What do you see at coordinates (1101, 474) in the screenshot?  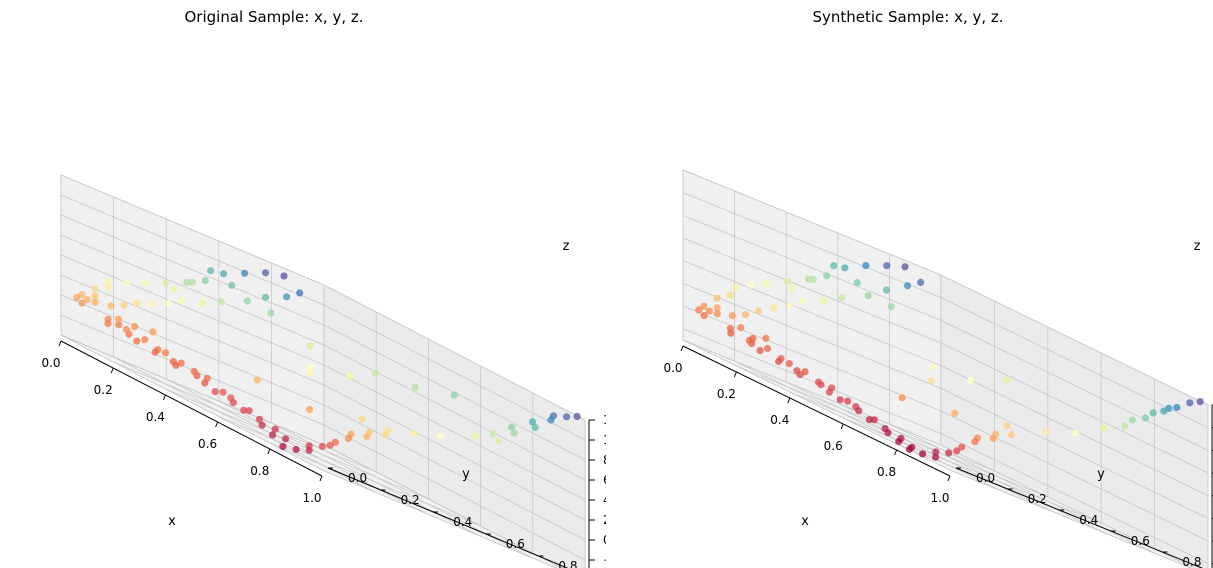 I see `y-axis-label: y` at bounding box center [1101, 474].